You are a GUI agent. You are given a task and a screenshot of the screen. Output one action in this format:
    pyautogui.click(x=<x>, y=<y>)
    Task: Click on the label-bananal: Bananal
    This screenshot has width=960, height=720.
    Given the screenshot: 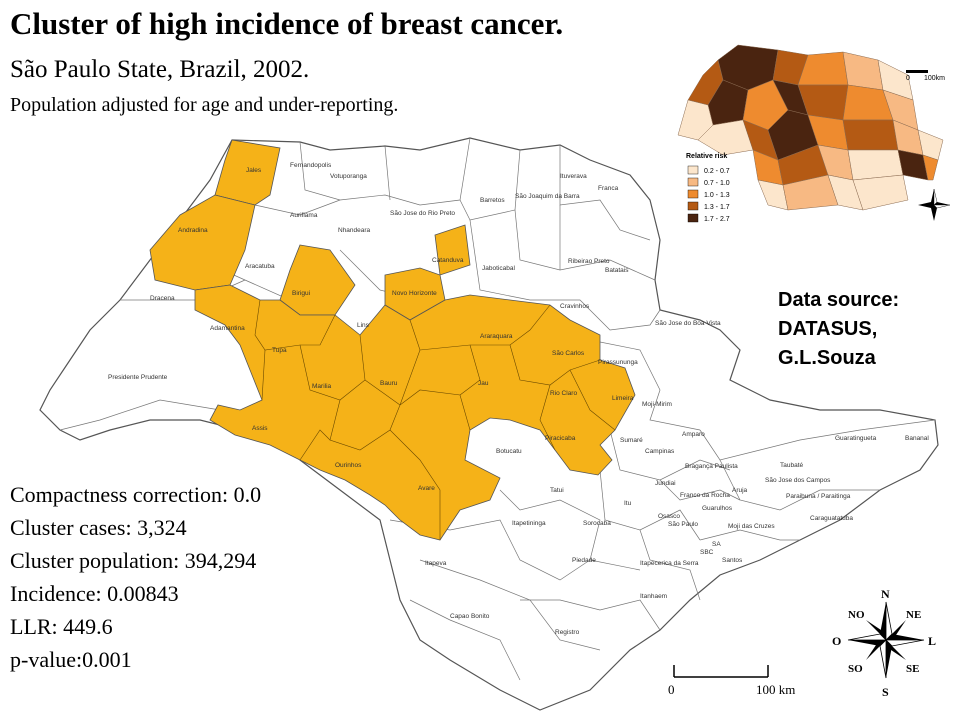 What is the action you would take?
    pyautogui.click(x=917, y=438)
    